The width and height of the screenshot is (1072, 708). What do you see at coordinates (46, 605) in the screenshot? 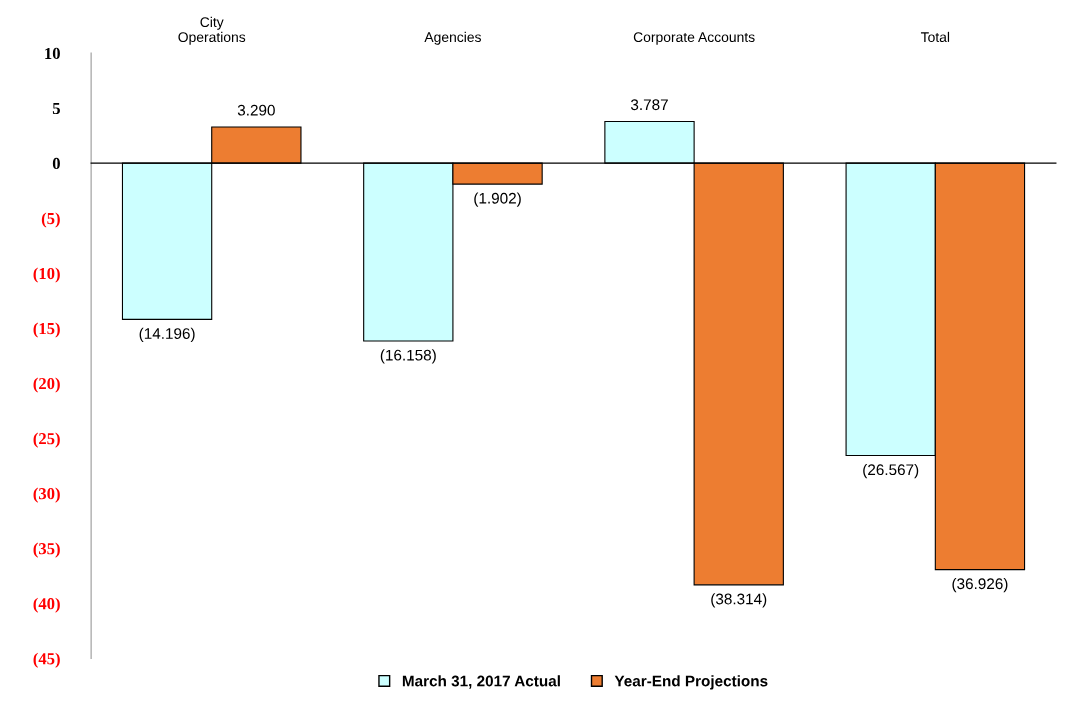
I see `y-tick-label: (40)` at bounding box center [46, 605].